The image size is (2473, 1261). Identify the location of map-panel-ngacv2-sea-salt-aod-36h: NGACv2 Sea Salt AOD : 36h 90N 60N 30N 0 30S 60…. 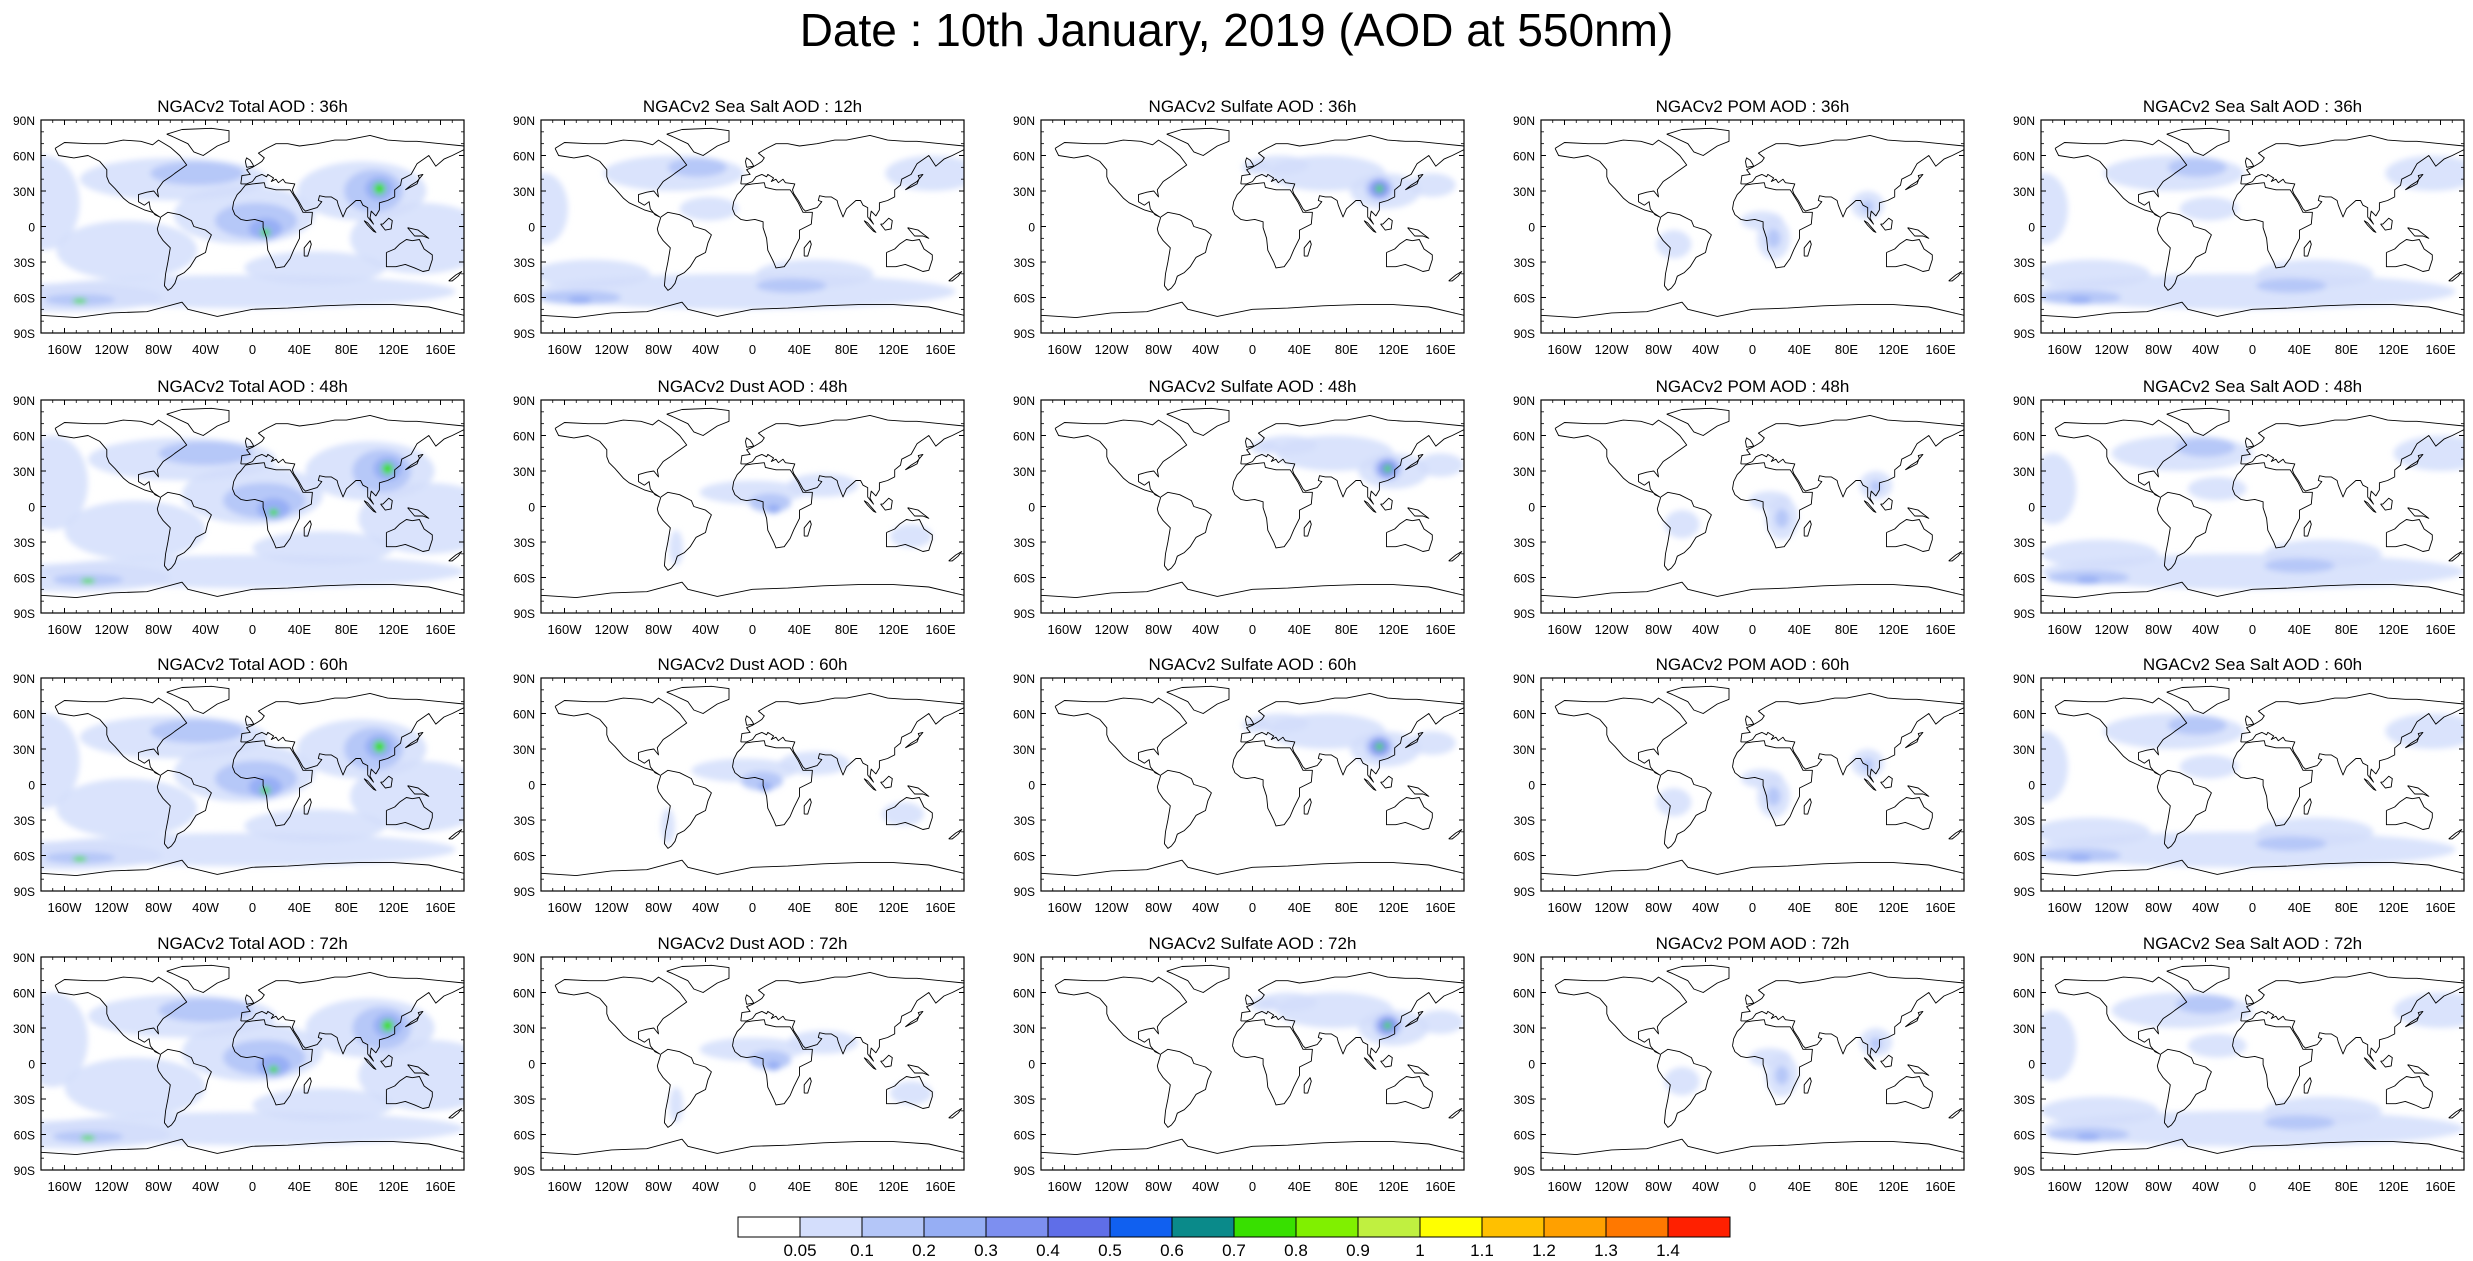
(2239, 227).